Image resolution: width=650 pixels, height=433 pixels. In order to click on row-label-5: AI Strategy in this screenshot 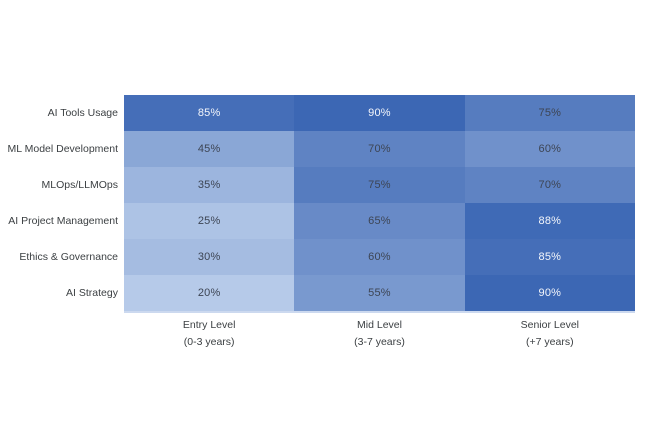, I will do `click(92, 293)`.